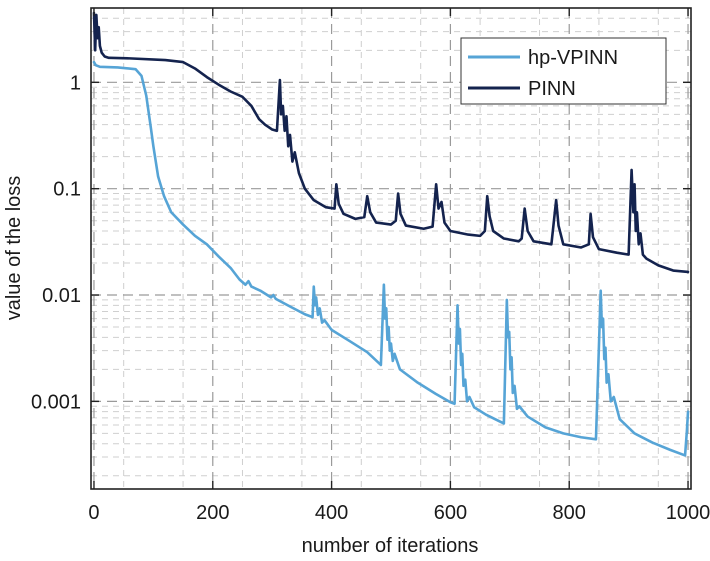 The image size is (710, 561). What do you see at coordinates (552, 89) in the screenshot?
I see `legend-label-pinn: PINN` at bounding box center [552, 89].